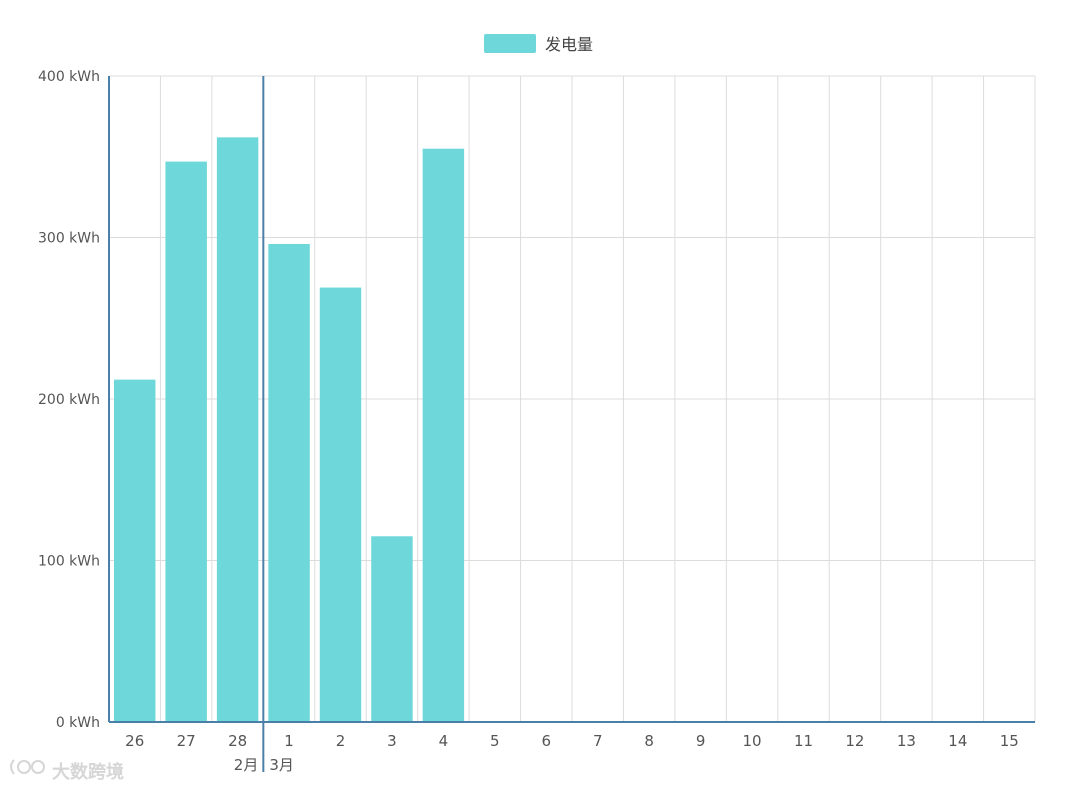 The image size is (1080, 791). Describe the element at coordinates (281, 765) in the screenshot. I see `month-label: 3月` at that location.